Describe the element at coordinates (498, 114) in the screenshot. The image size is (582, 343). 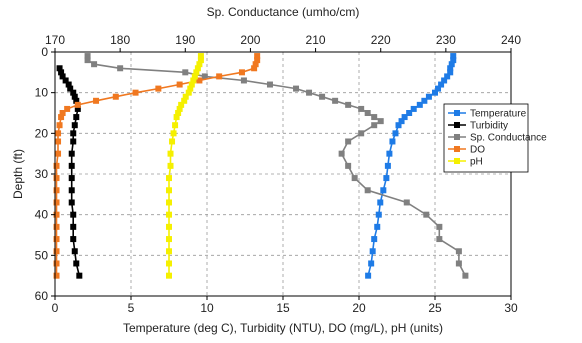
I see `legend-label-temperature: Temperature` at that location.